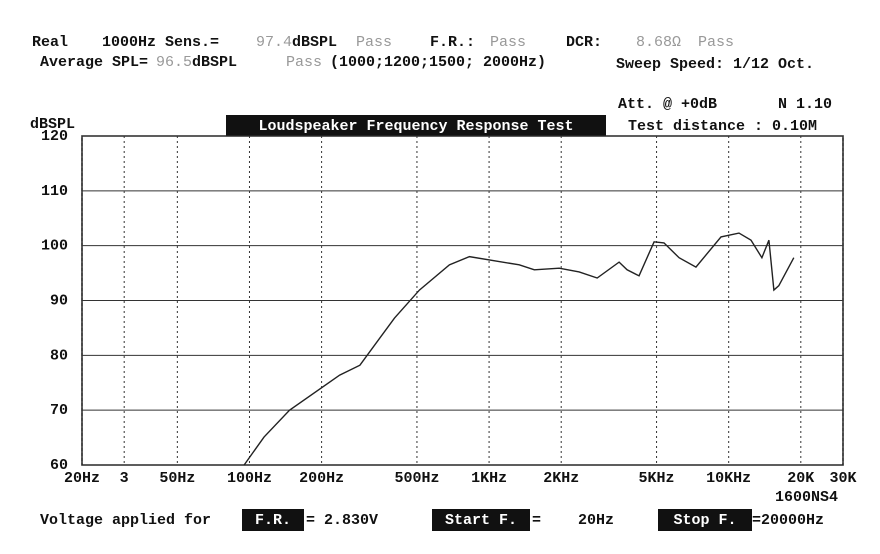 Image resolution: width=880 pixels, height=554 pixels. Describe the element at coordinates (321, 478) in the screenshot. I see `x-tick-label: 200Hz` at that location.